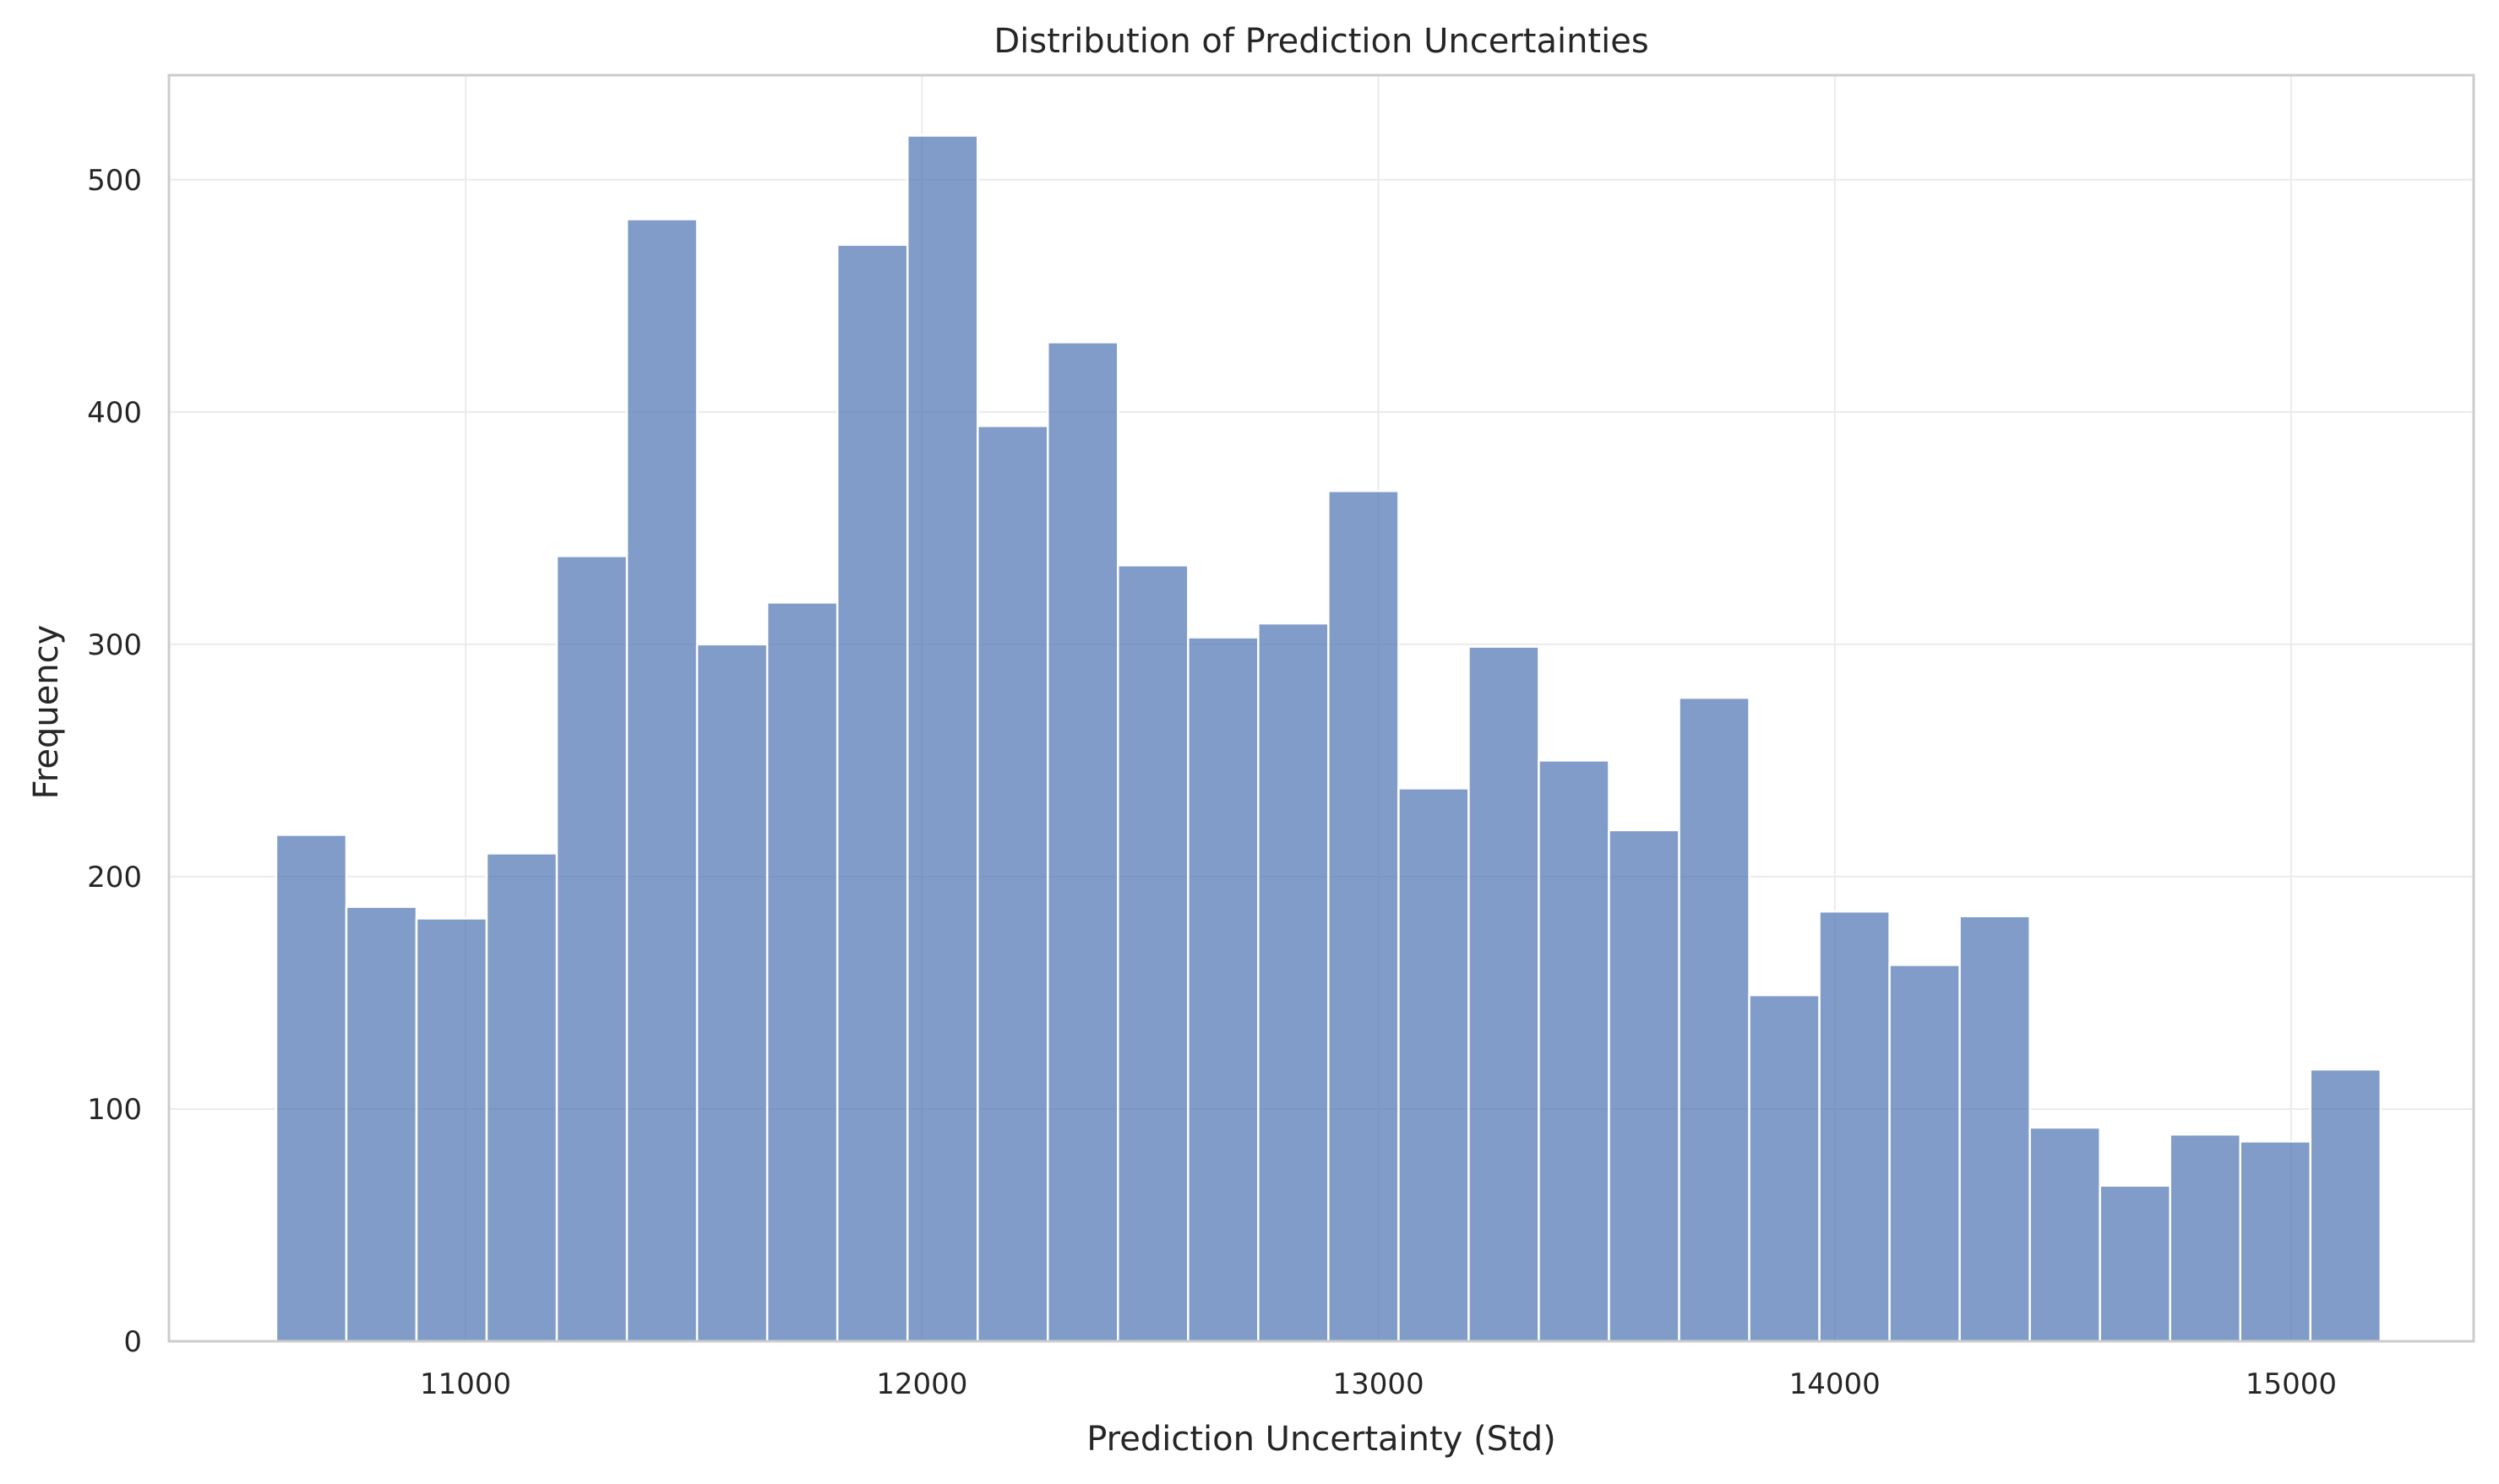 Image resolution: width=2499 pixels, height=1484 pixels. I want to click on y-axis-ticks: 0 100 200 300 400 500, so click(114, 761).